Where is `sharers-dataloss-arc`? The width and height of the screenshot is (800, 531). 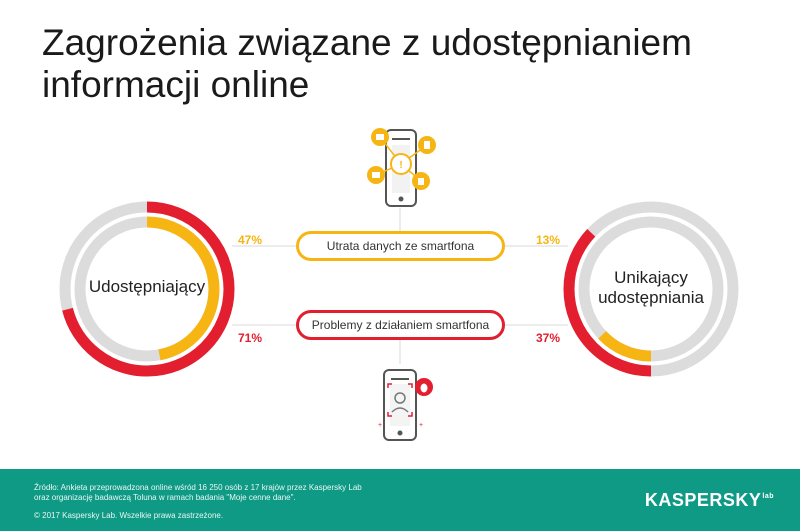
sharers-dataloss-arc is located at coordinates (147, 289).